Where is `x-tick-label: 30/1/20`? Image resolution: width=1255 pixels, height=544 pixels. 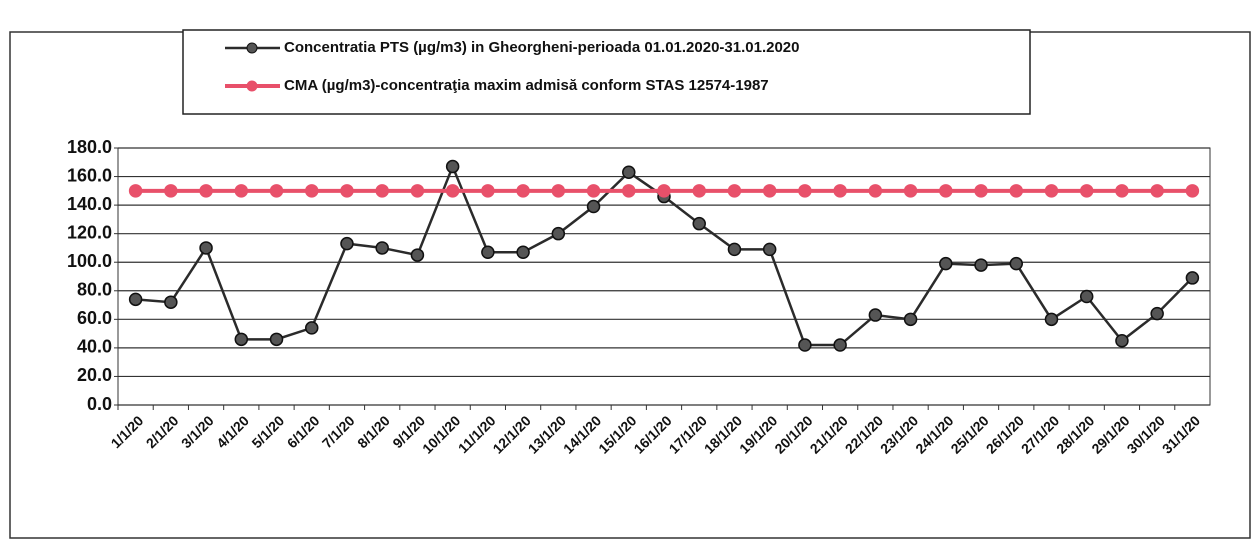 x-tick-label: 30/1/20 is located at coordinates (1146, 434).